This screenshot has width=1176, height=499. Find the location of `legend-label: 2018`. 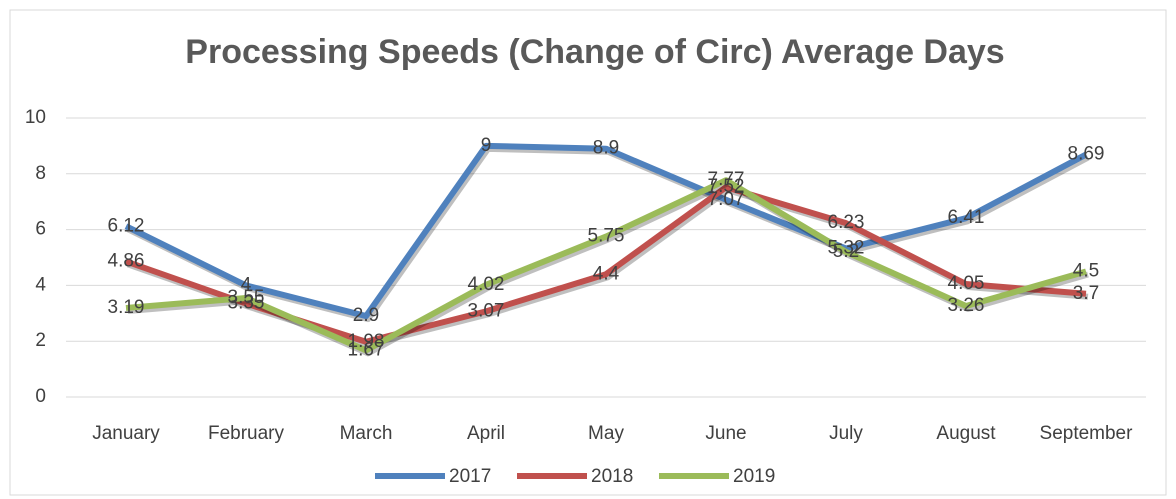

legend-label: 2018 is located at coordinates (612, 476).